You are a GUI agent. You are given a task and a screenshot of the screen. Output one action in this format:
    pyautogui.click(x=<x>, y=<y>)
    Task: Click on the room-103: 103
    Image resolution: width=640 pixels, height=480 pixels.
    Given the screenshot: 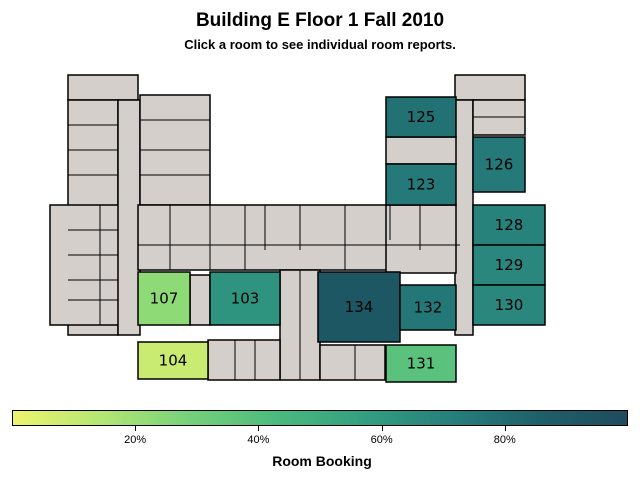 What is the action you would take?
    pyautogui.click(x=245, y=298)
    